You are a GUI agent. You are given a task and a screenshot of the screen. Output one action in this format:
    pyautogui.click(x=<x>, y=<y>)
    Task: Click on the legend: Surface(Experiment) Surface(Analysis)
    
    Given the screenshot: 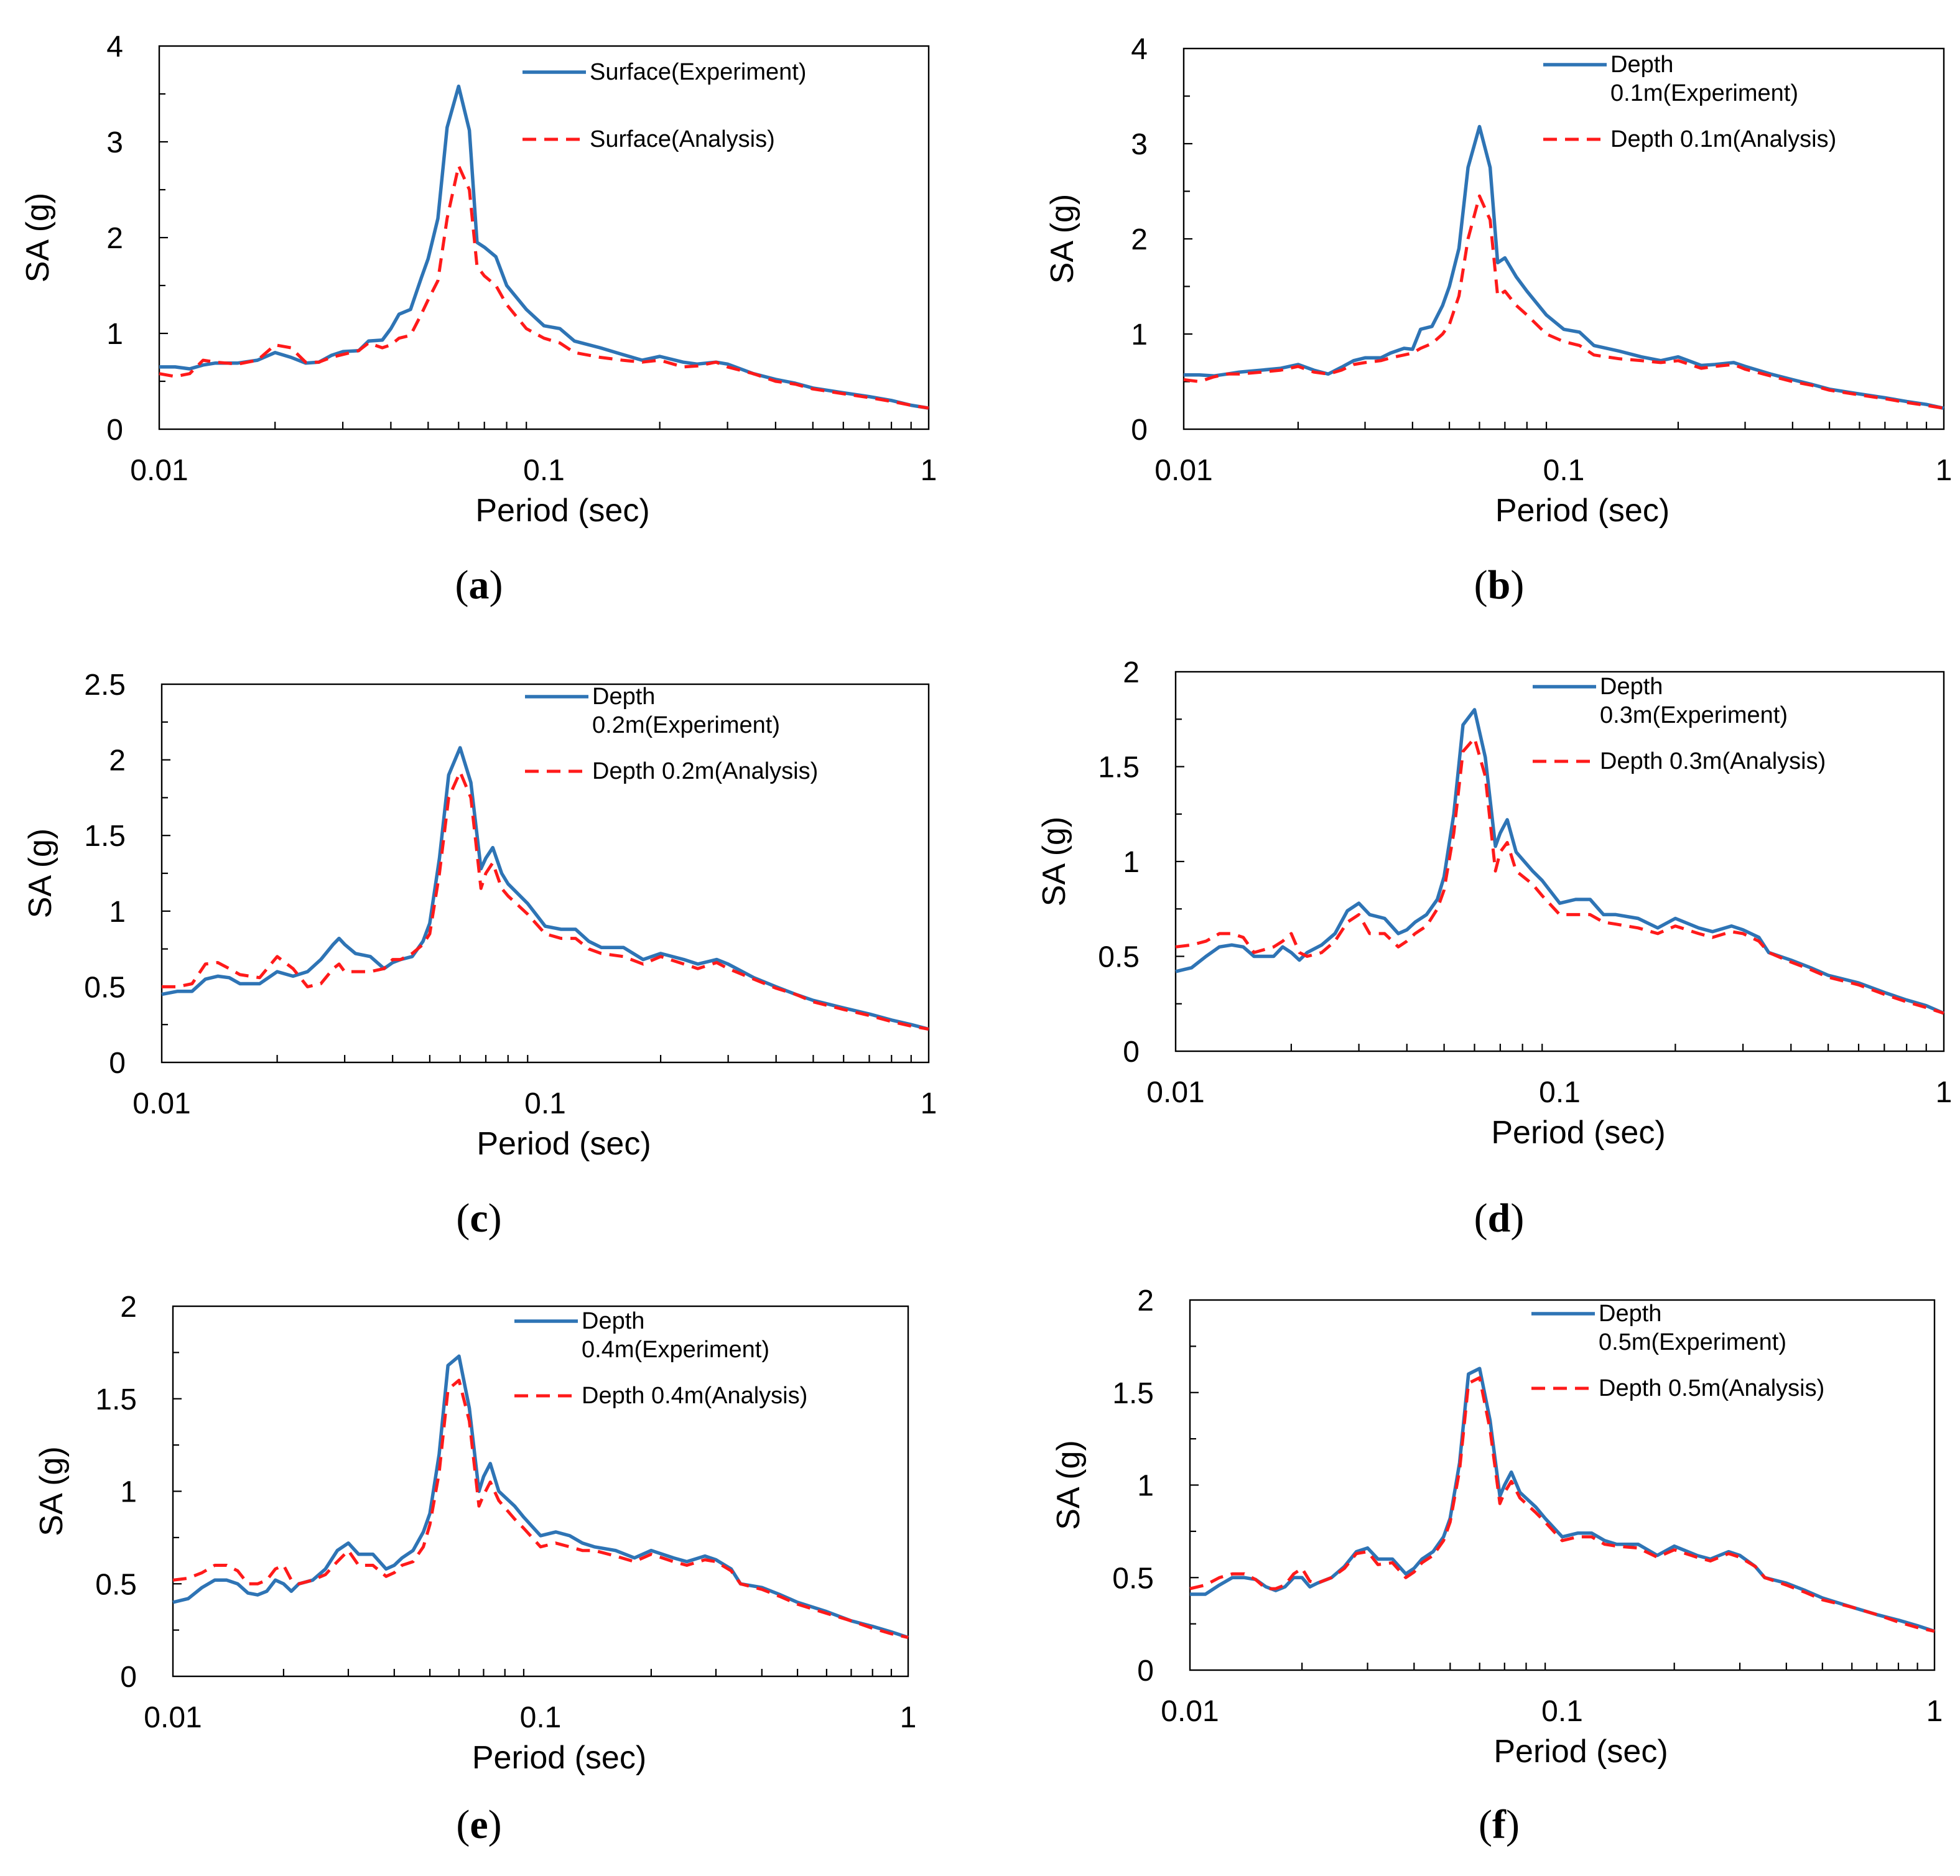 What is the action you would take?
    pyautogui.click(x=664, y=105)
    